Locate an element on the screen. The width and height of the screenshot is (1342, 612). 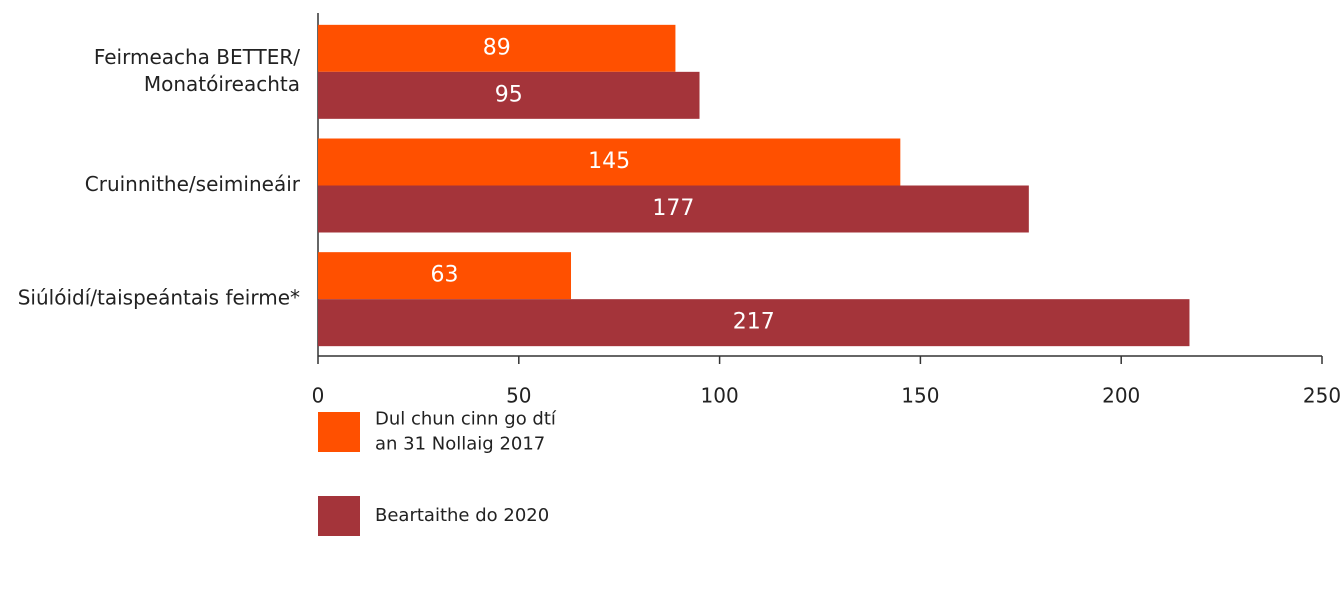
y-tick-label: Feirmeacha BETTER/ is located at coordinates (197, 57).